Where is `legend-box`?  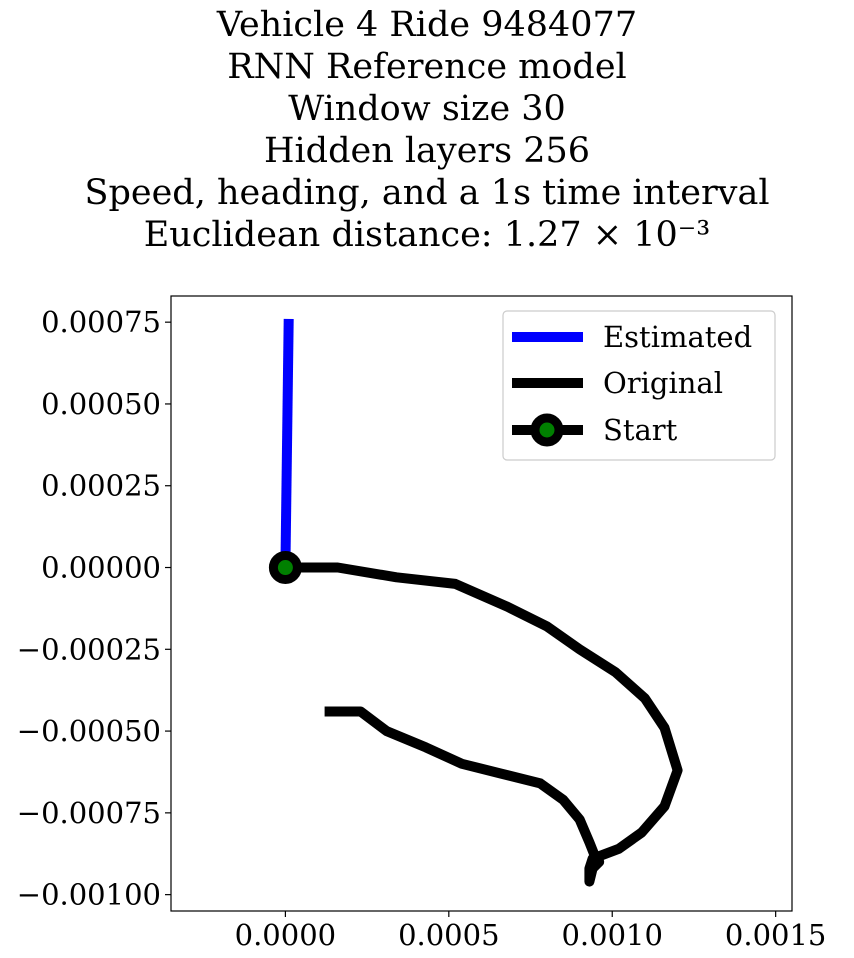 legend-box is located at coordinates (639, 385).